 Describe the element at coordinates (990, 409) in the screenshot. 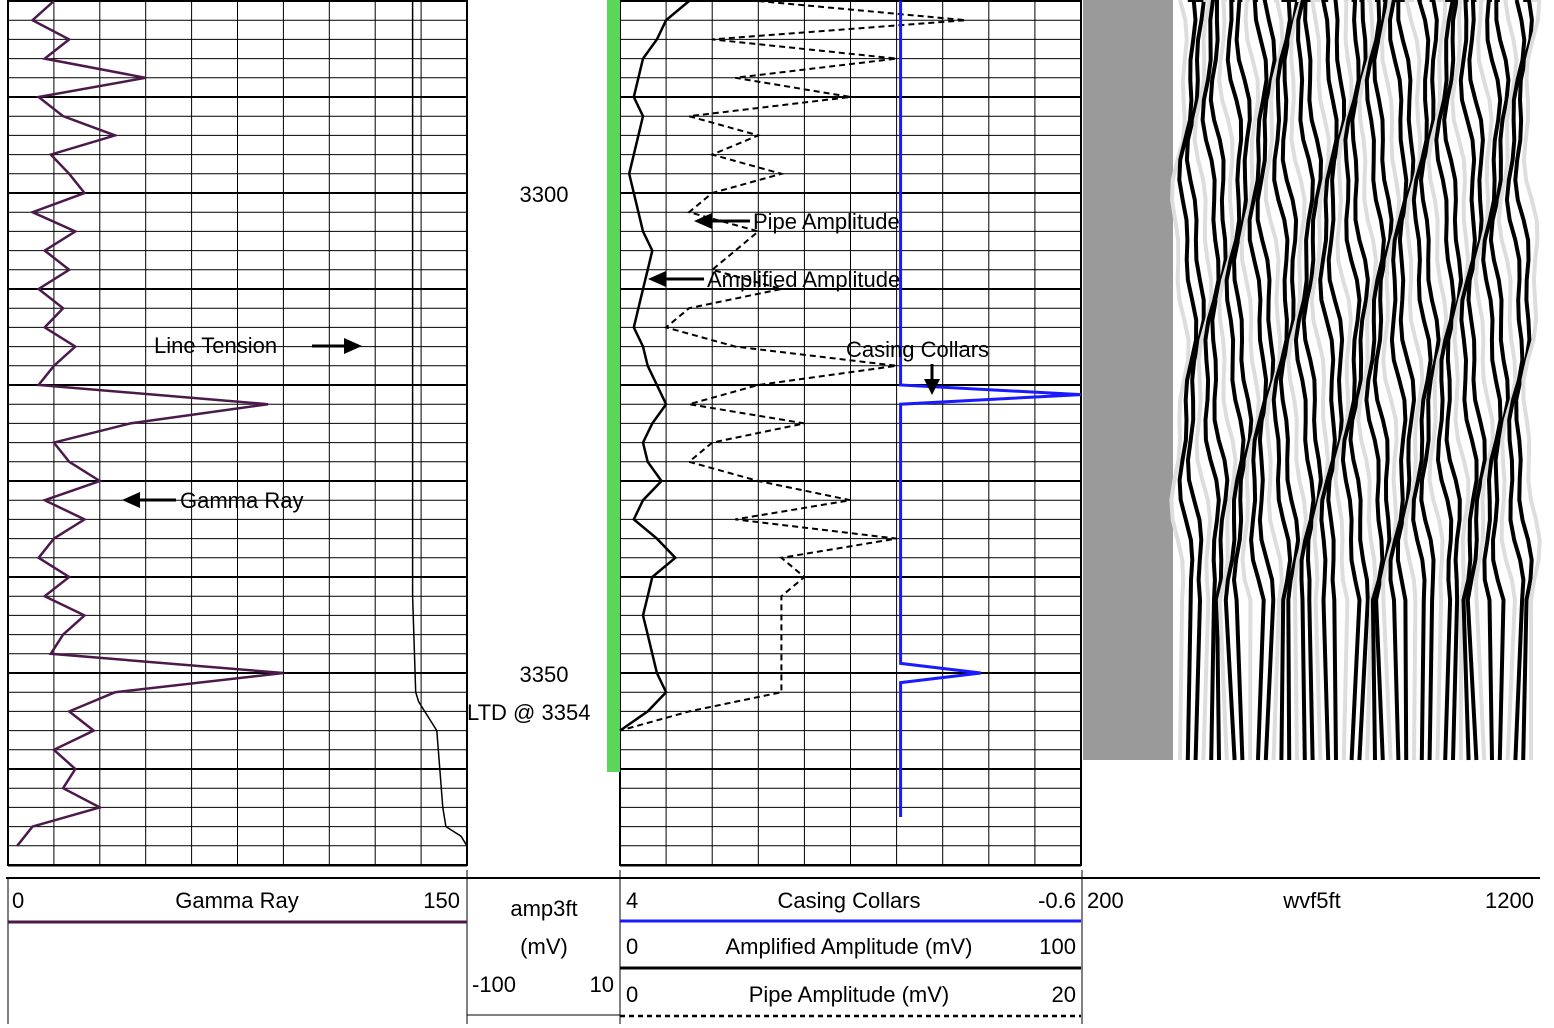

I see `casing-collars-curve` at that location.